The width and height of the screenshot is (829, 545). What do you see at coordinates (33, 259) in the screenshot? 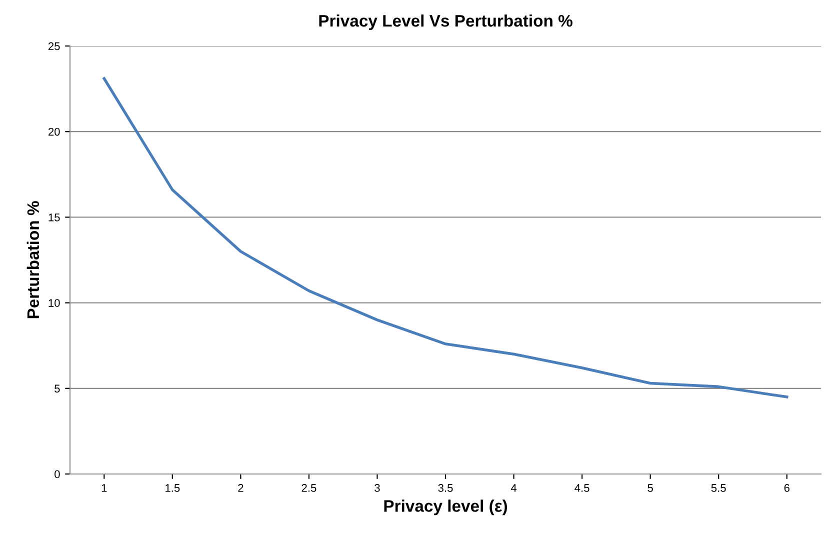
I see `y-axis-title: Perturbation %` at bounding box center [33, 259].